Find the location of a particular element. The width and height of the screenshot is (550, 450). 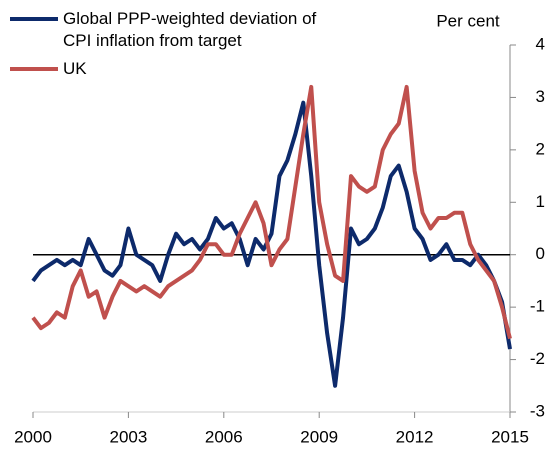

y-tick-label: -1 is located at coordinates (537, 306).